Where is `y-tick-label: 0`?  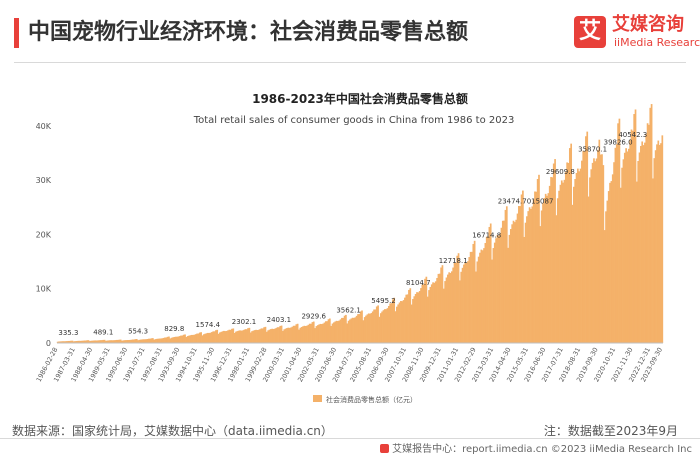
y-tick-label: 0 is located at coordinates (48, 343).